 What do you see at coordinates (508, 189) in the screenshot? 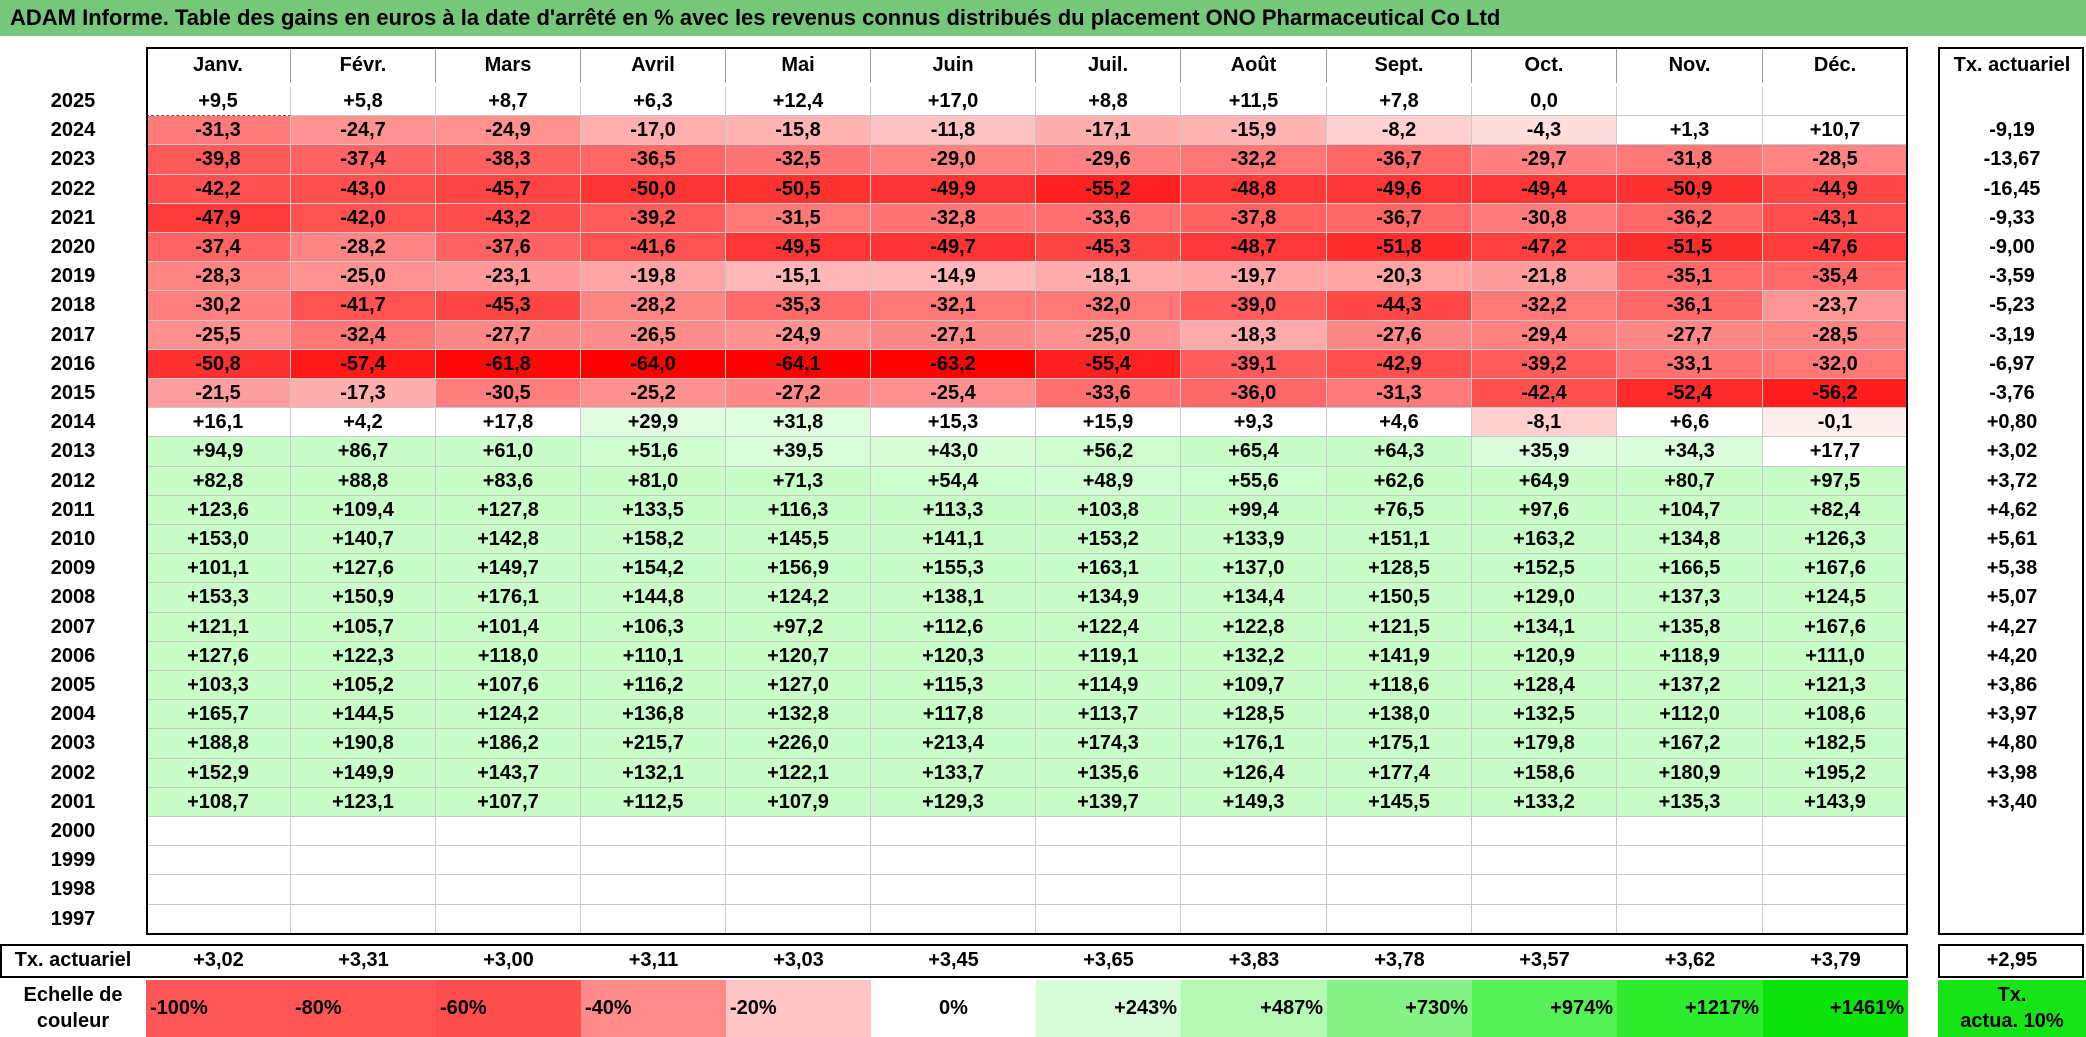
I see `table-cell: -45,7` at bounding box center [508, 189].